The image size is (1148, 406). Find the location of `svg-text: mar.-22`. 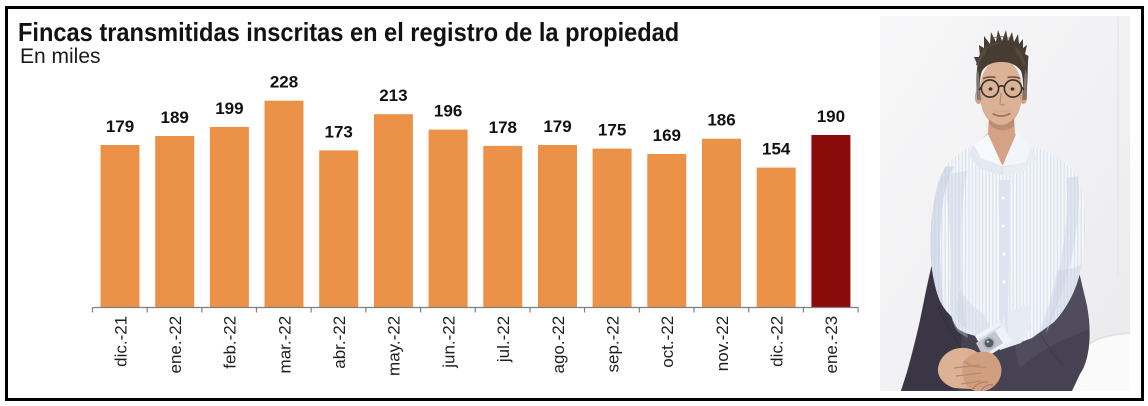

svg-text: mar.-22 is located at coordinates (284, 345).